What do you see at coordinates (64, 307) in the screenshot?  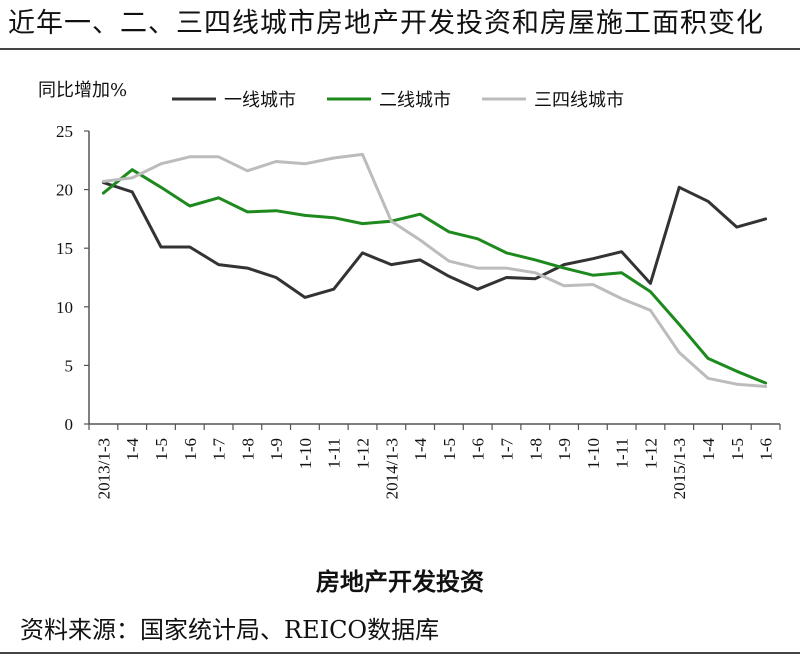 I see `y-tick-label: 10` at bounding box center [64, 307].